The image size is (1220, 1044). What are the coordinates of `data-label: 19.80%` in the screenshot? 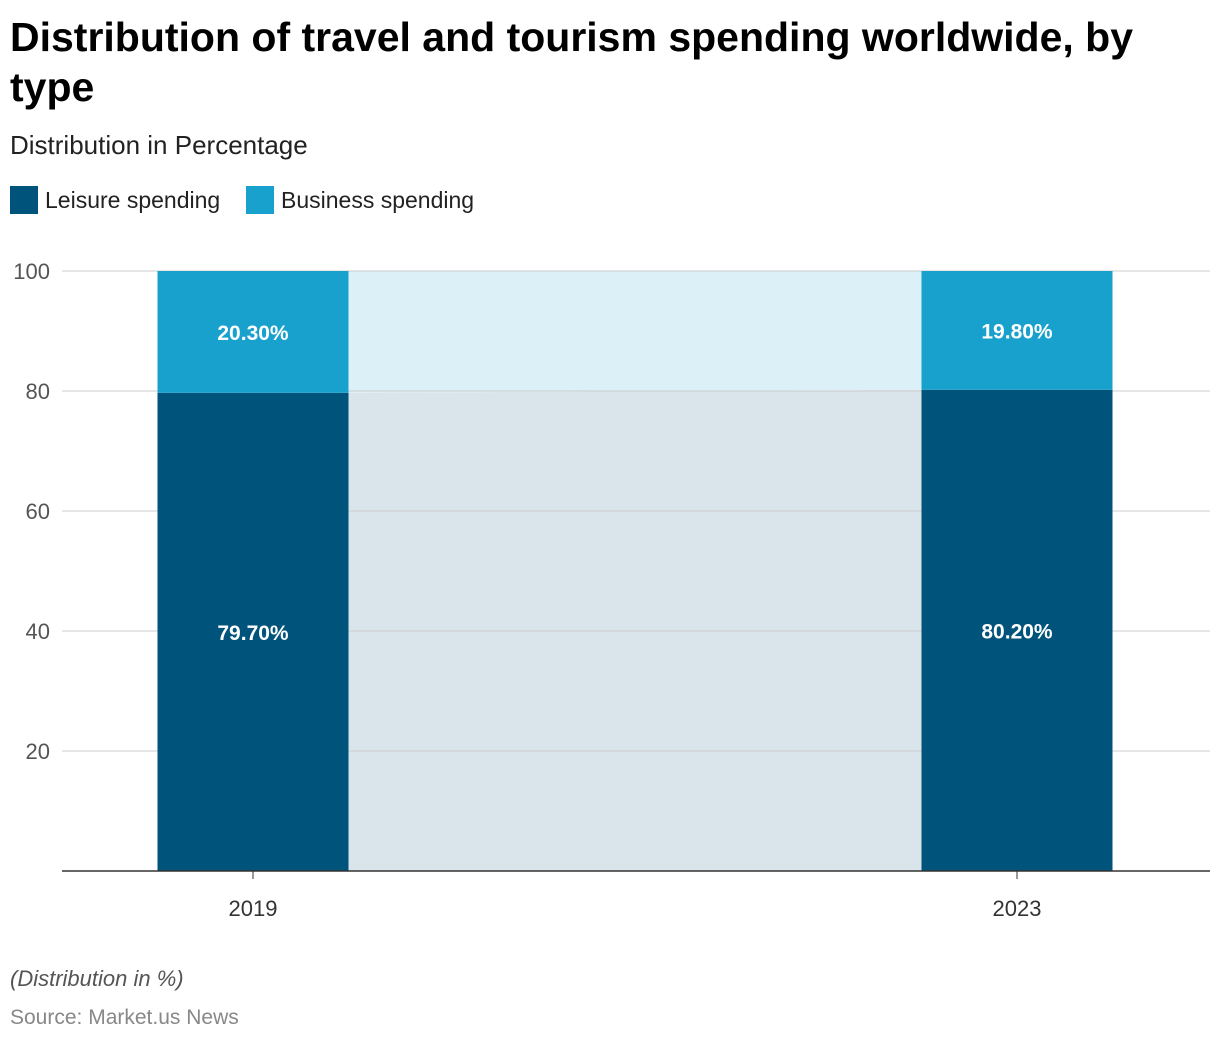 It's located at (1017, 331).